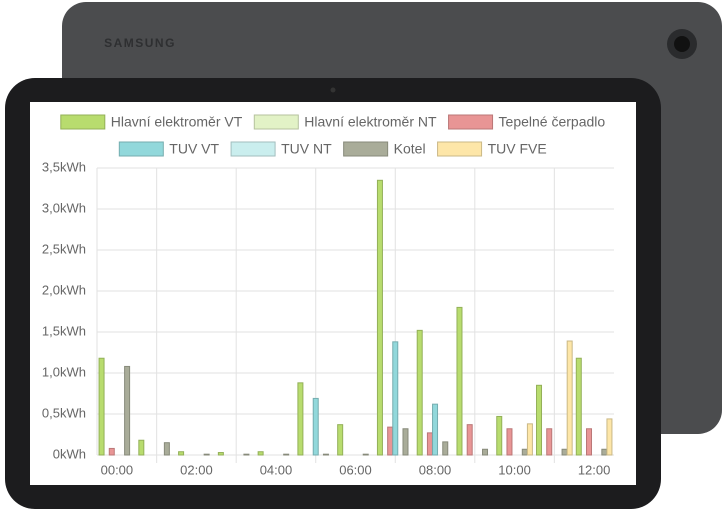  I want to click on camera-lens, so click(682, 44).